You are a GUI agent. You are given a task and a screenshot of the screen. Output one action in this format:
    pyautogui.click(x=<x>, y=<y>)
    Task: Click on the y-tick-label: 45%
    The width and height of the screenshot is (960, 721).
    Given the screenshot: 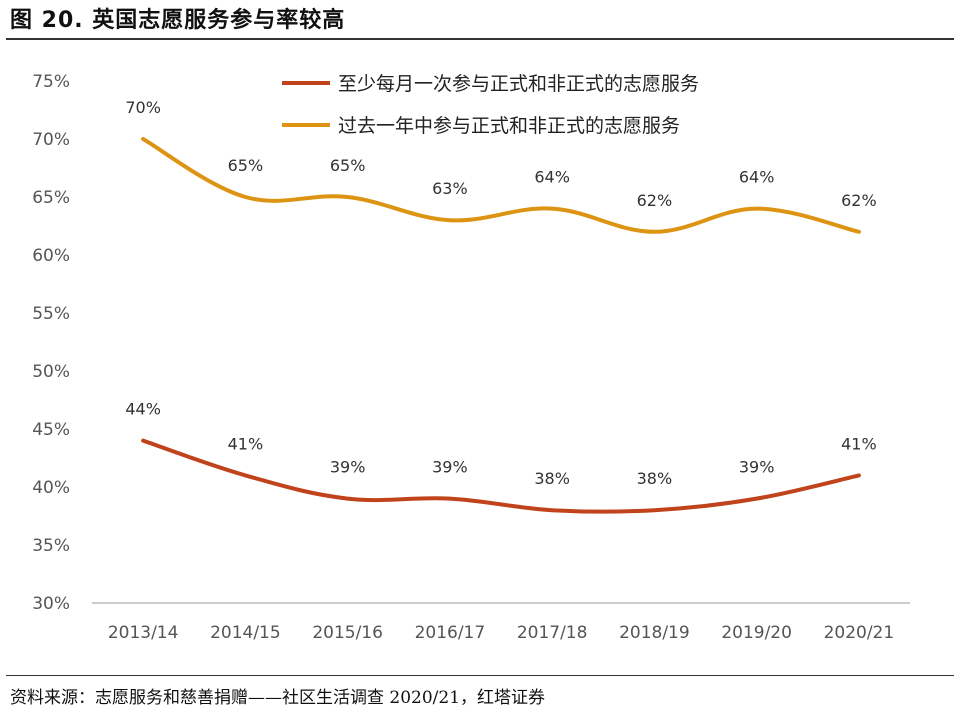 What is the action you would take?
    pyautogui.click(x=51, y=430)
    